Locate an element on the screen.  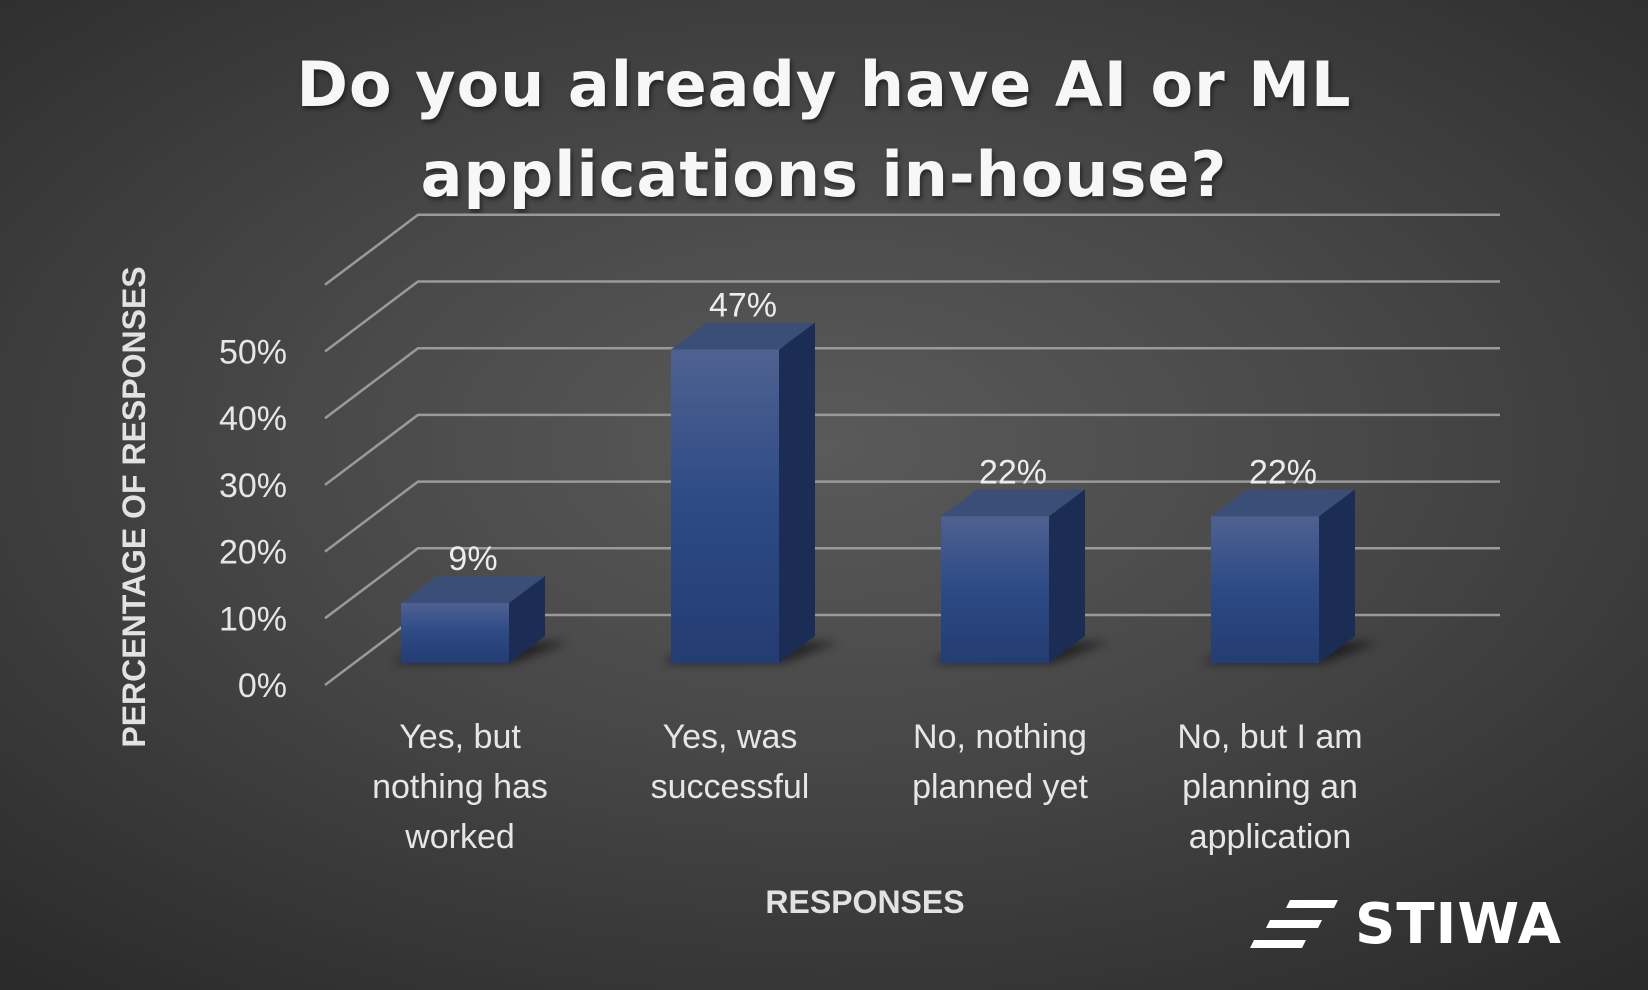
stiwa-logo-icon is located at coordinates (1294, 924).